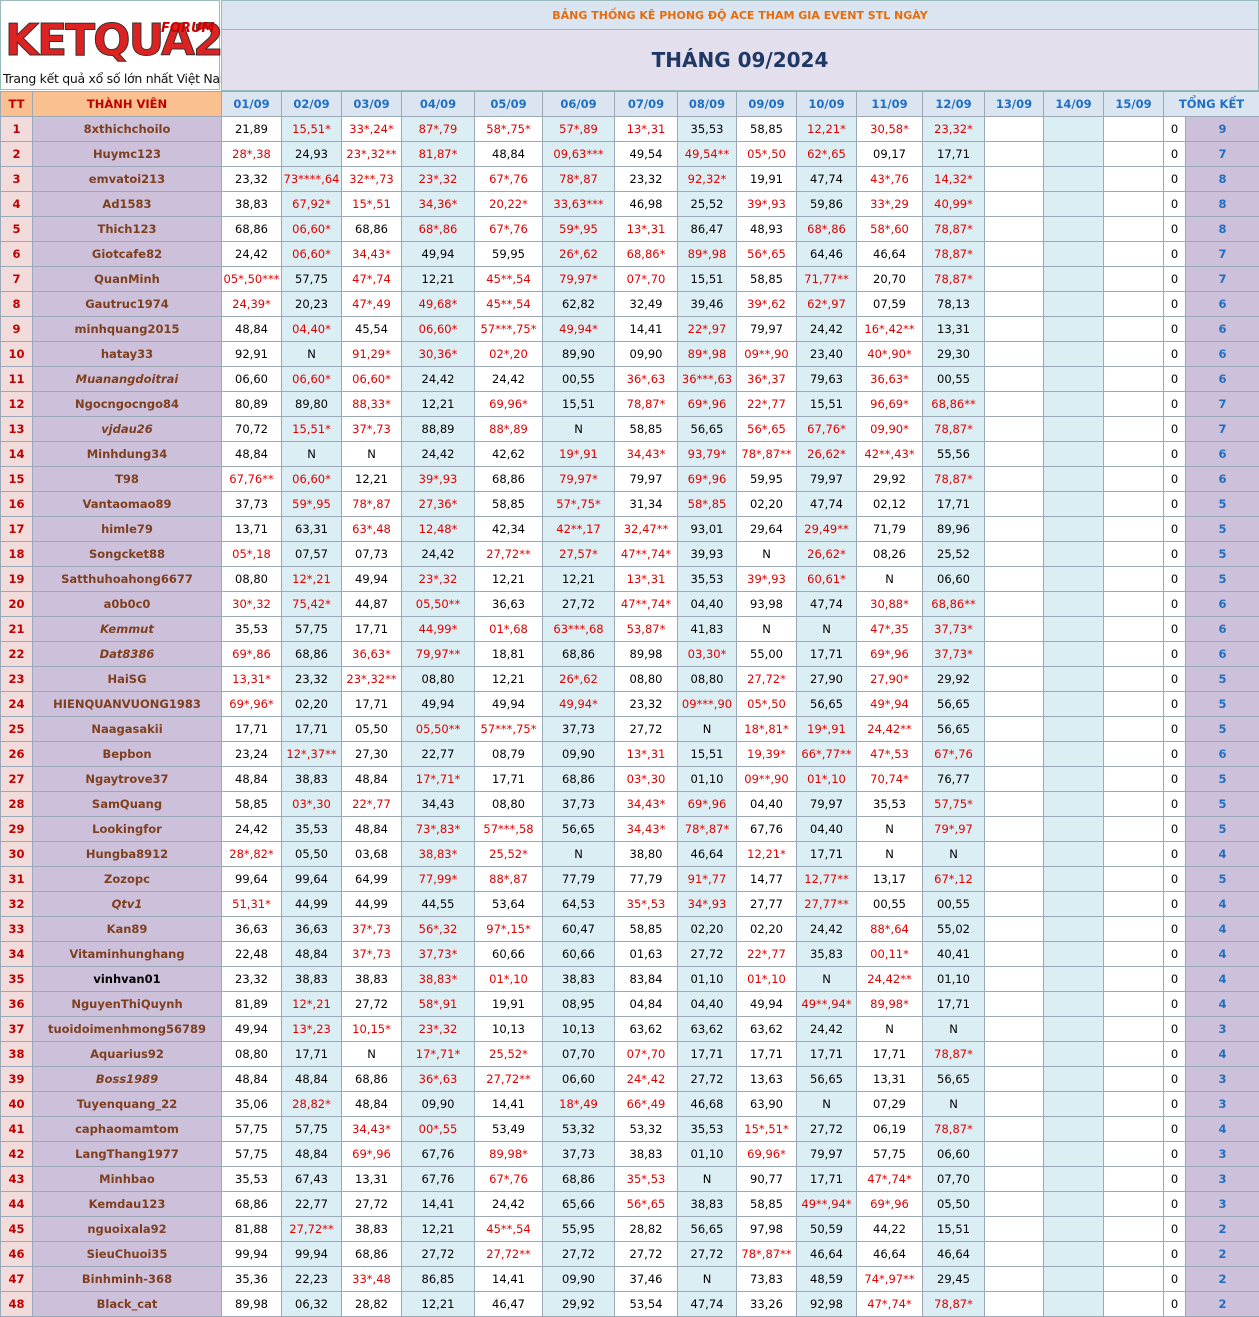 This screenshot has width=1259, height=1317. Describe the element at coordinates (646, 704) in the screenshot. I see `score-cell: 23,32` at that location.